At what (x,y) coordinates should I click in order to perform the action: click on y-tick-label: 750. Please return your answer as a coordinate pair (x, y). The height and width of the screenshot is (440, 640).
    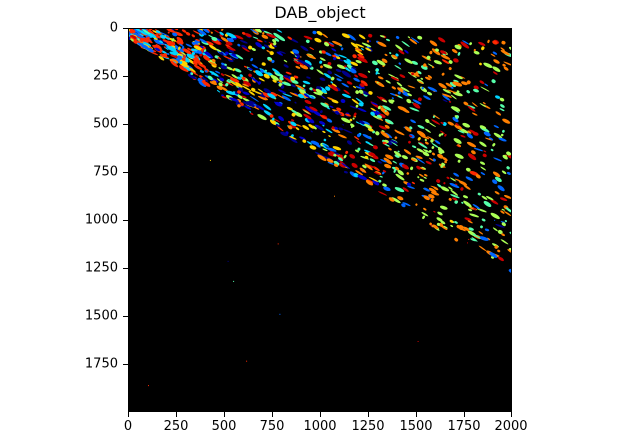
    Looking at the image, I should click on (105, 172).